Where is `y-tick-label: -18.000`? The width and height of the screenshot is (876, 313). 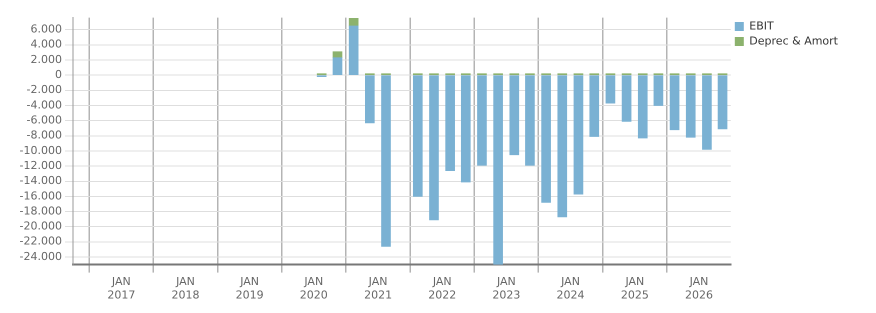
y-tick-label: -18.000 is located at coordinates (41, 211).